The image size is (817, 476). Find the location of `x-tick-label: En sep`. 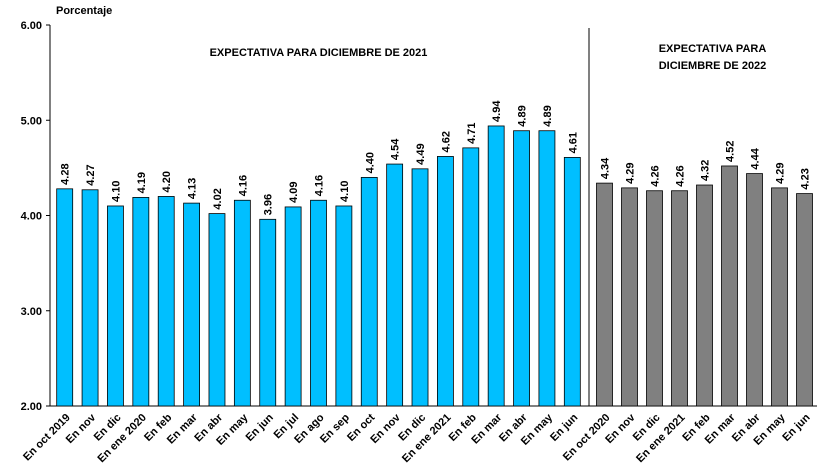

x-tick-label: En sep is located at coordinates (335, 428).